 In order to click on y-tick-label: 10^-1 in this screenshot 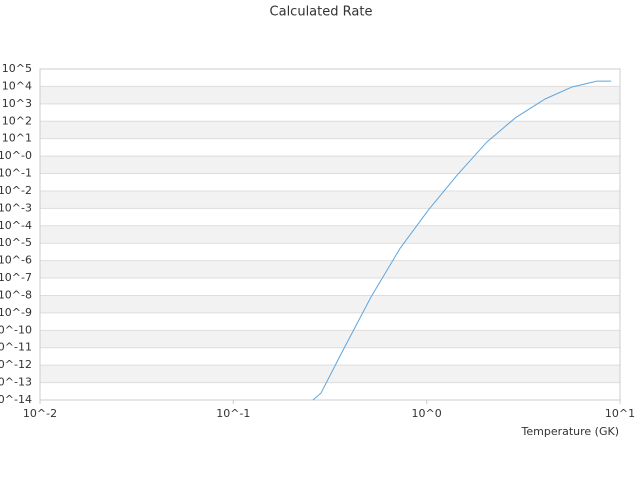, I will do `click(16, 173)`.